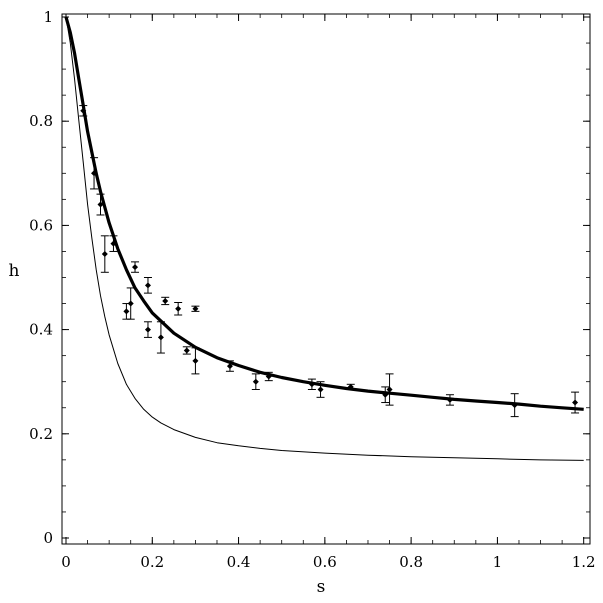  Describe the element at coordinates (411, 562) in the screenshot. I see `x-tick-label: 0.8` at that location.